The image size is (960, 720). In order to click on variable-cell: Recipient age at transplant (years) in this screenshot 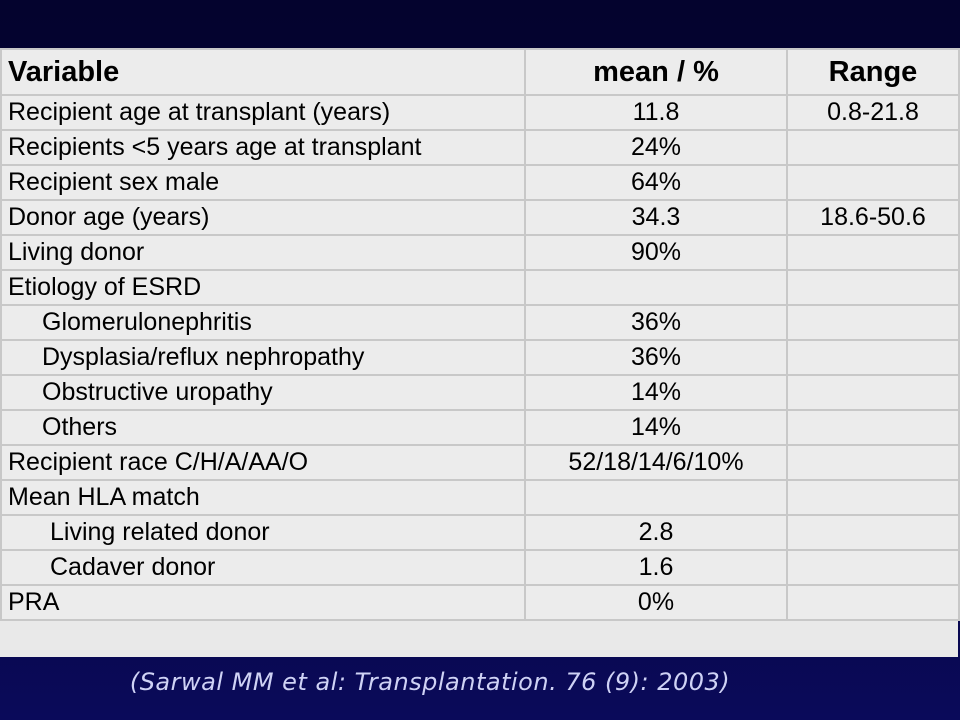, I will do `click(263, 112)`.